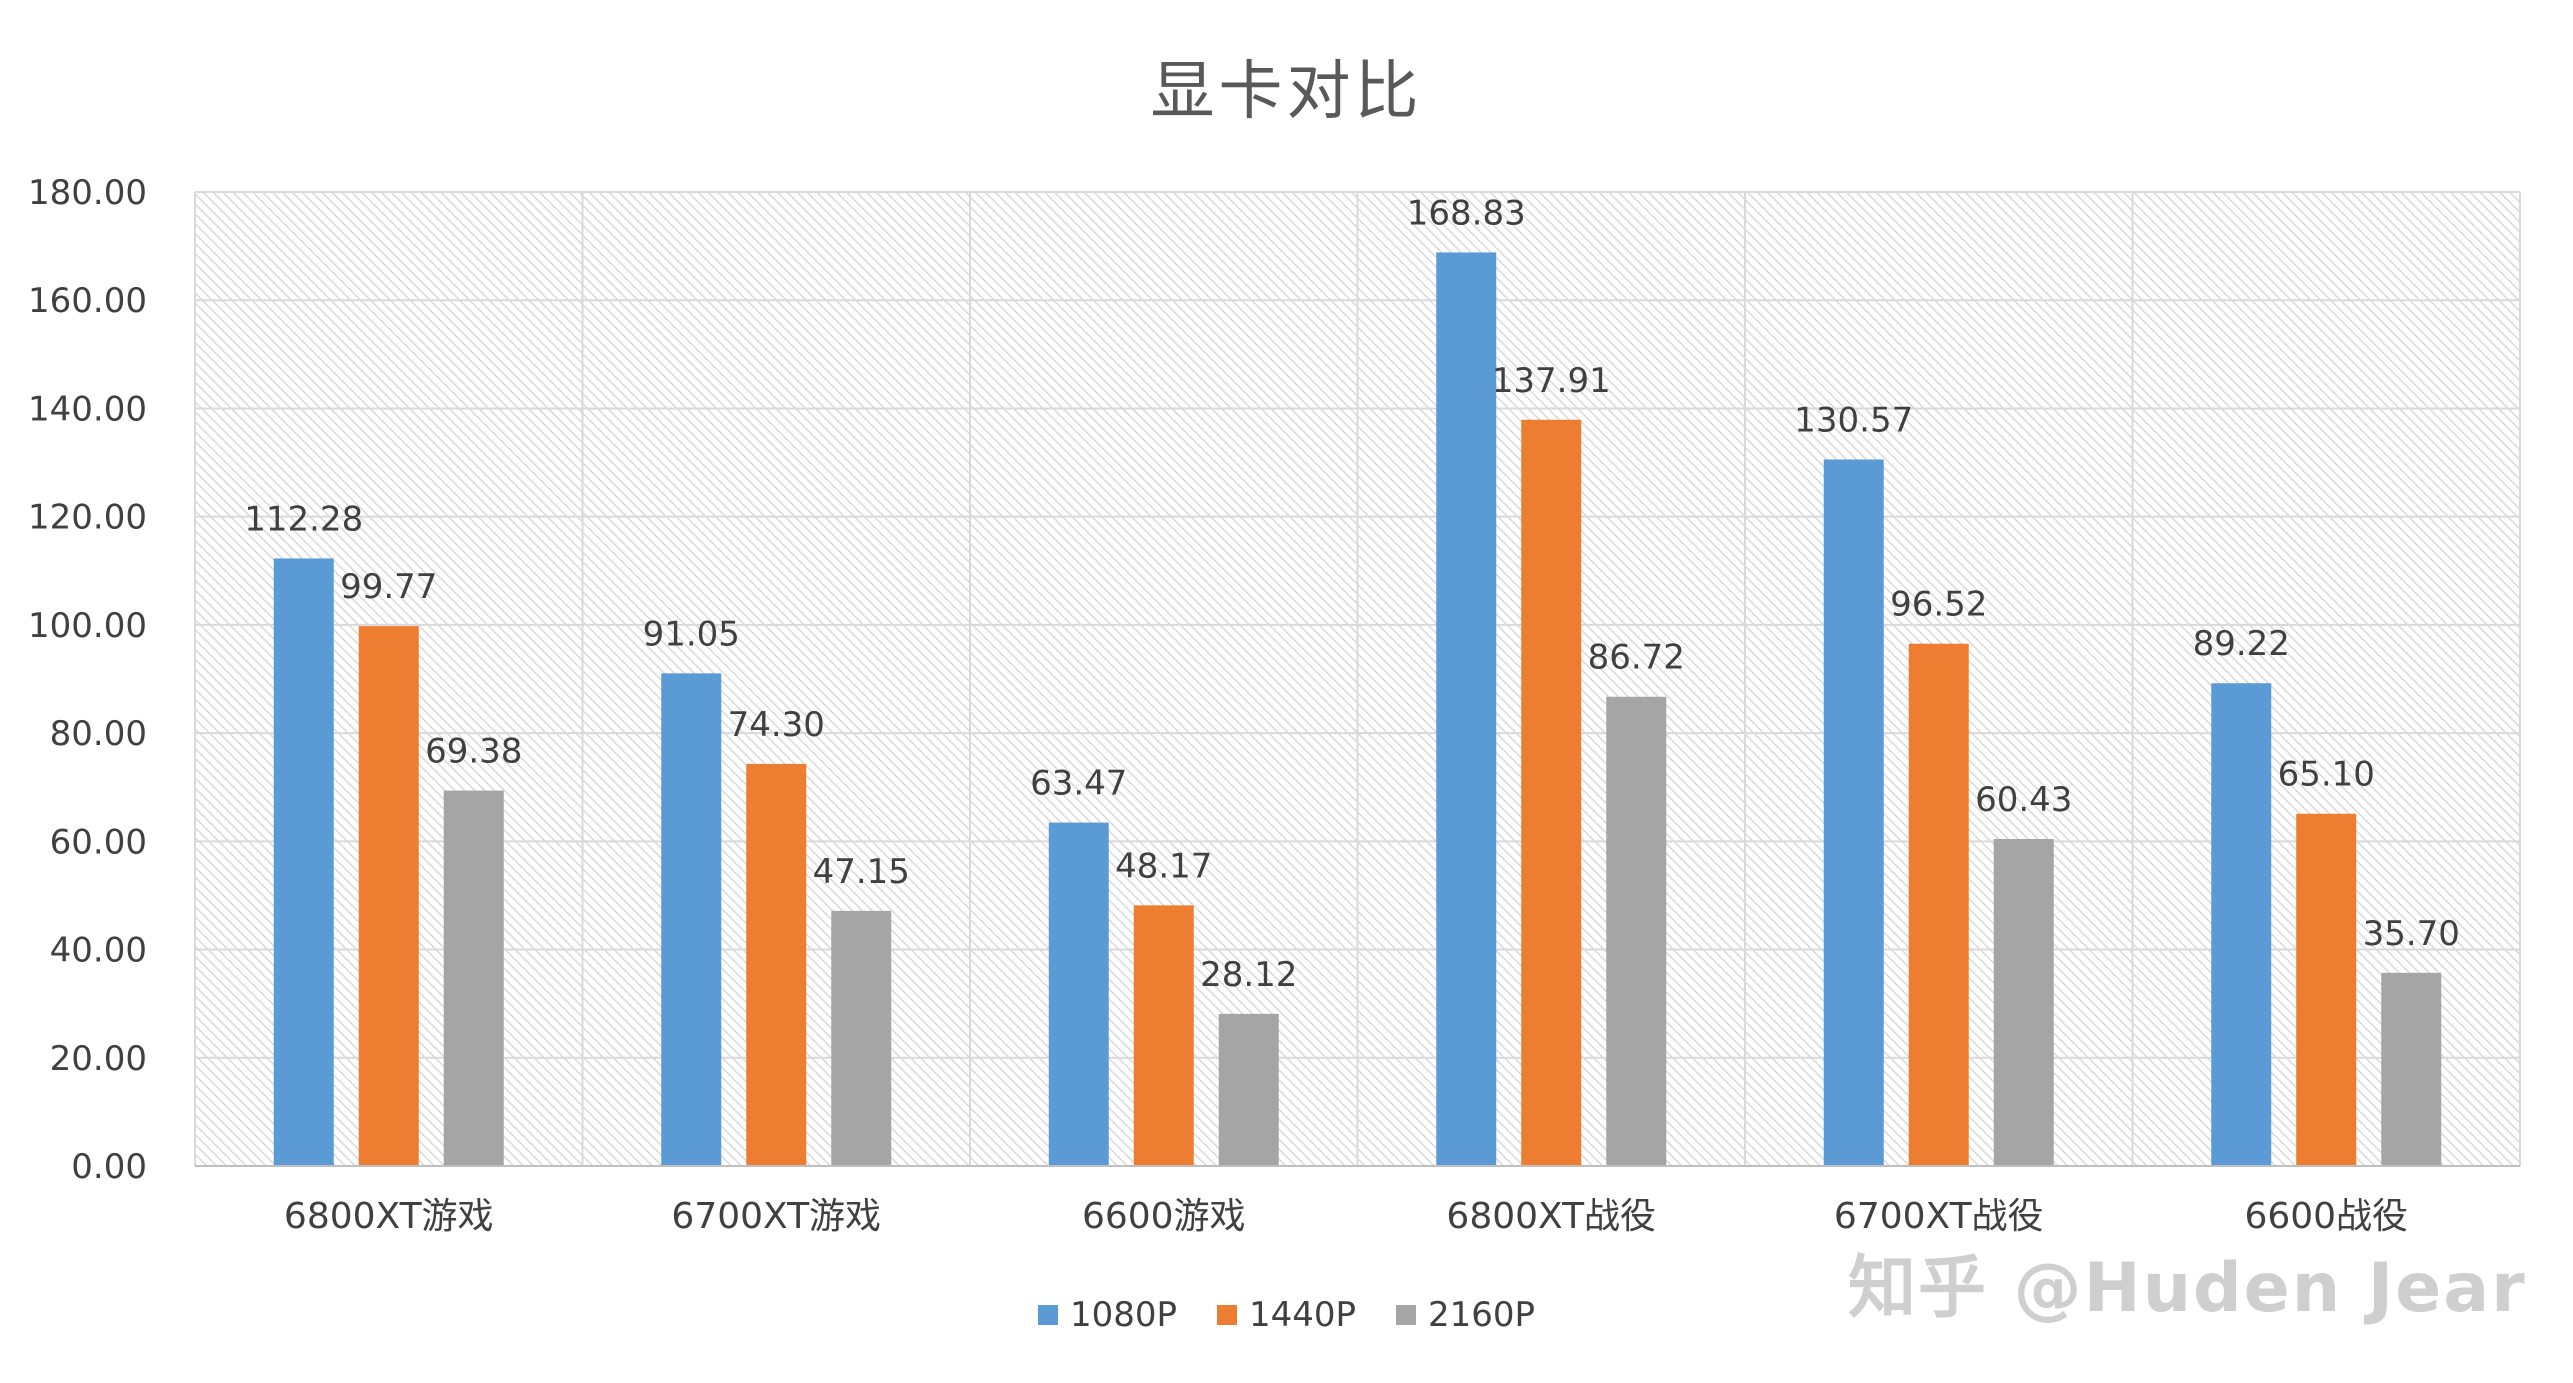 Image resolution: width=2573 pixels, height=1383 pixels. Describe the element at coordinates (98, 734) in the screenshot. I see `y-tick-label: 80.00` at that location.